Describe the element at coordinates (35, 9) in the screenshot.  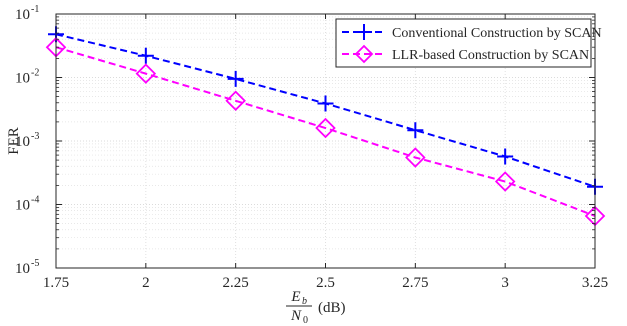
I see `y-tick-exponent: -1` at that location.